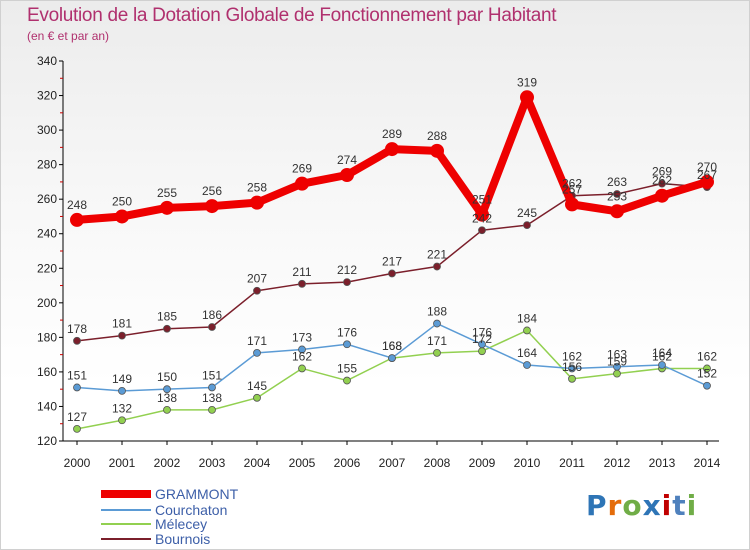 The height and width of the screenshot is (550, 750). Describe the element at coordinates (77, 205) in the screenshot. I see `data-label-grammont: 248` at that location.